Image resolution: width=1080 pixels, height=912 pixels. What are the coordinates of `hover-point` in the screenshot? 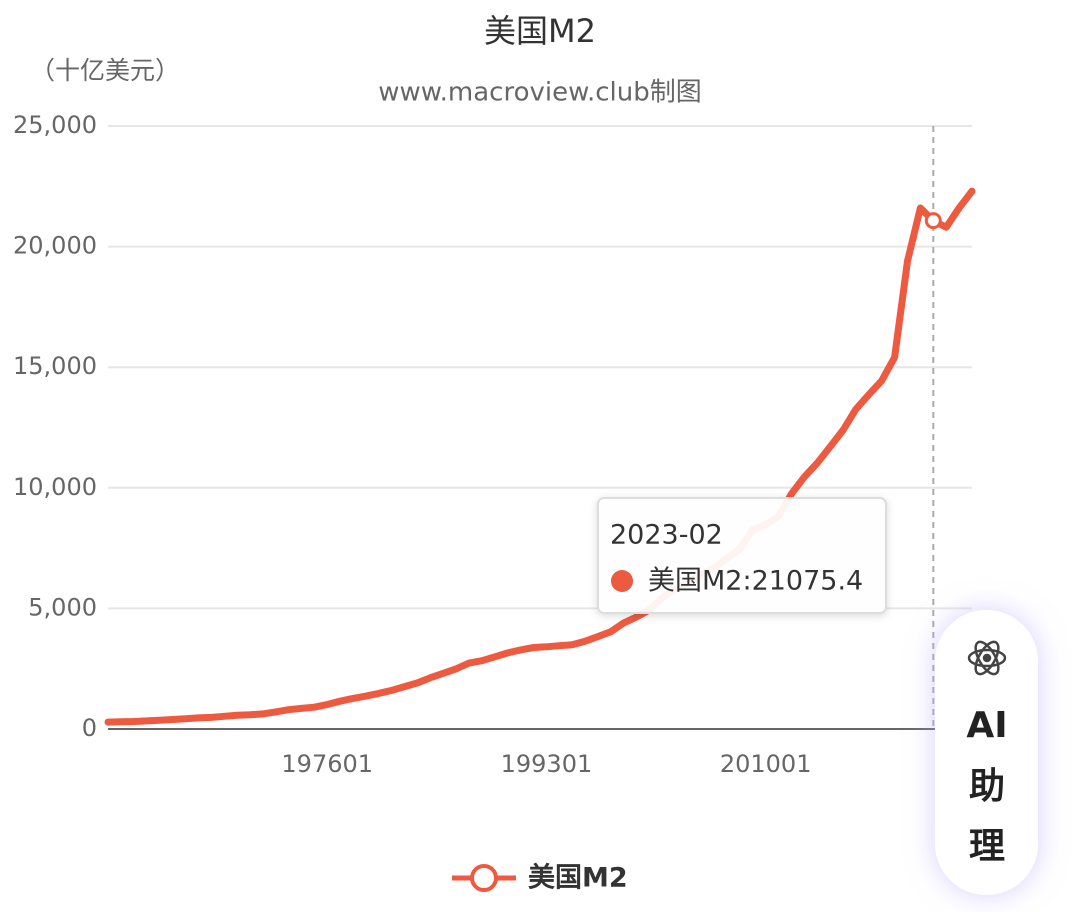 It's located at (933, 221).